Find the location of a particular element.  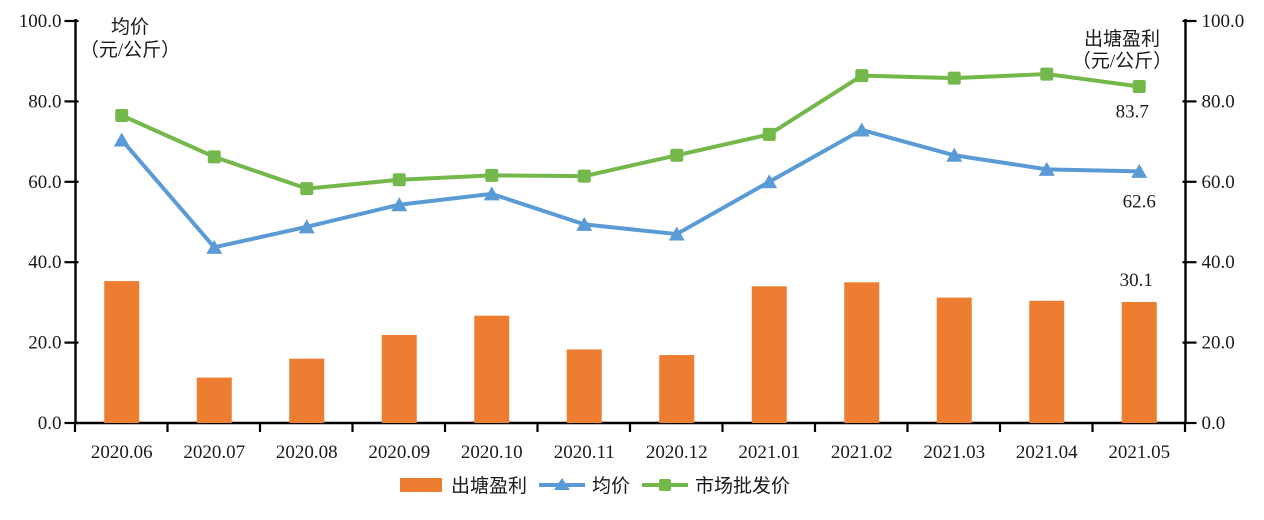

left-axis-tick-label: 0.0 is located at coordinates (50, 423).